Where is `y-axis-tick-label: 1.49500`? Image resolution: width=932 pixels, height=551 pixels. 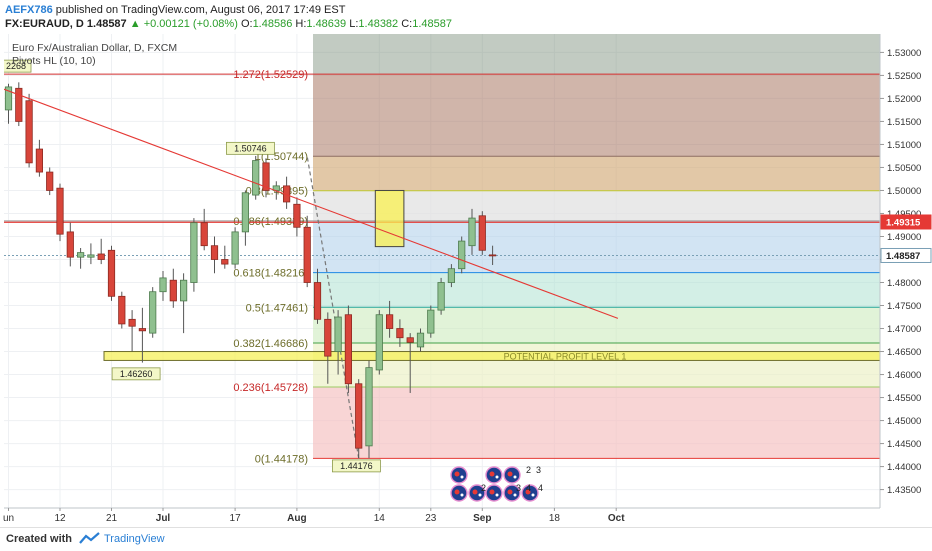
y-axis-tick-label: 1.49500 is located at coordinates (904, 214).